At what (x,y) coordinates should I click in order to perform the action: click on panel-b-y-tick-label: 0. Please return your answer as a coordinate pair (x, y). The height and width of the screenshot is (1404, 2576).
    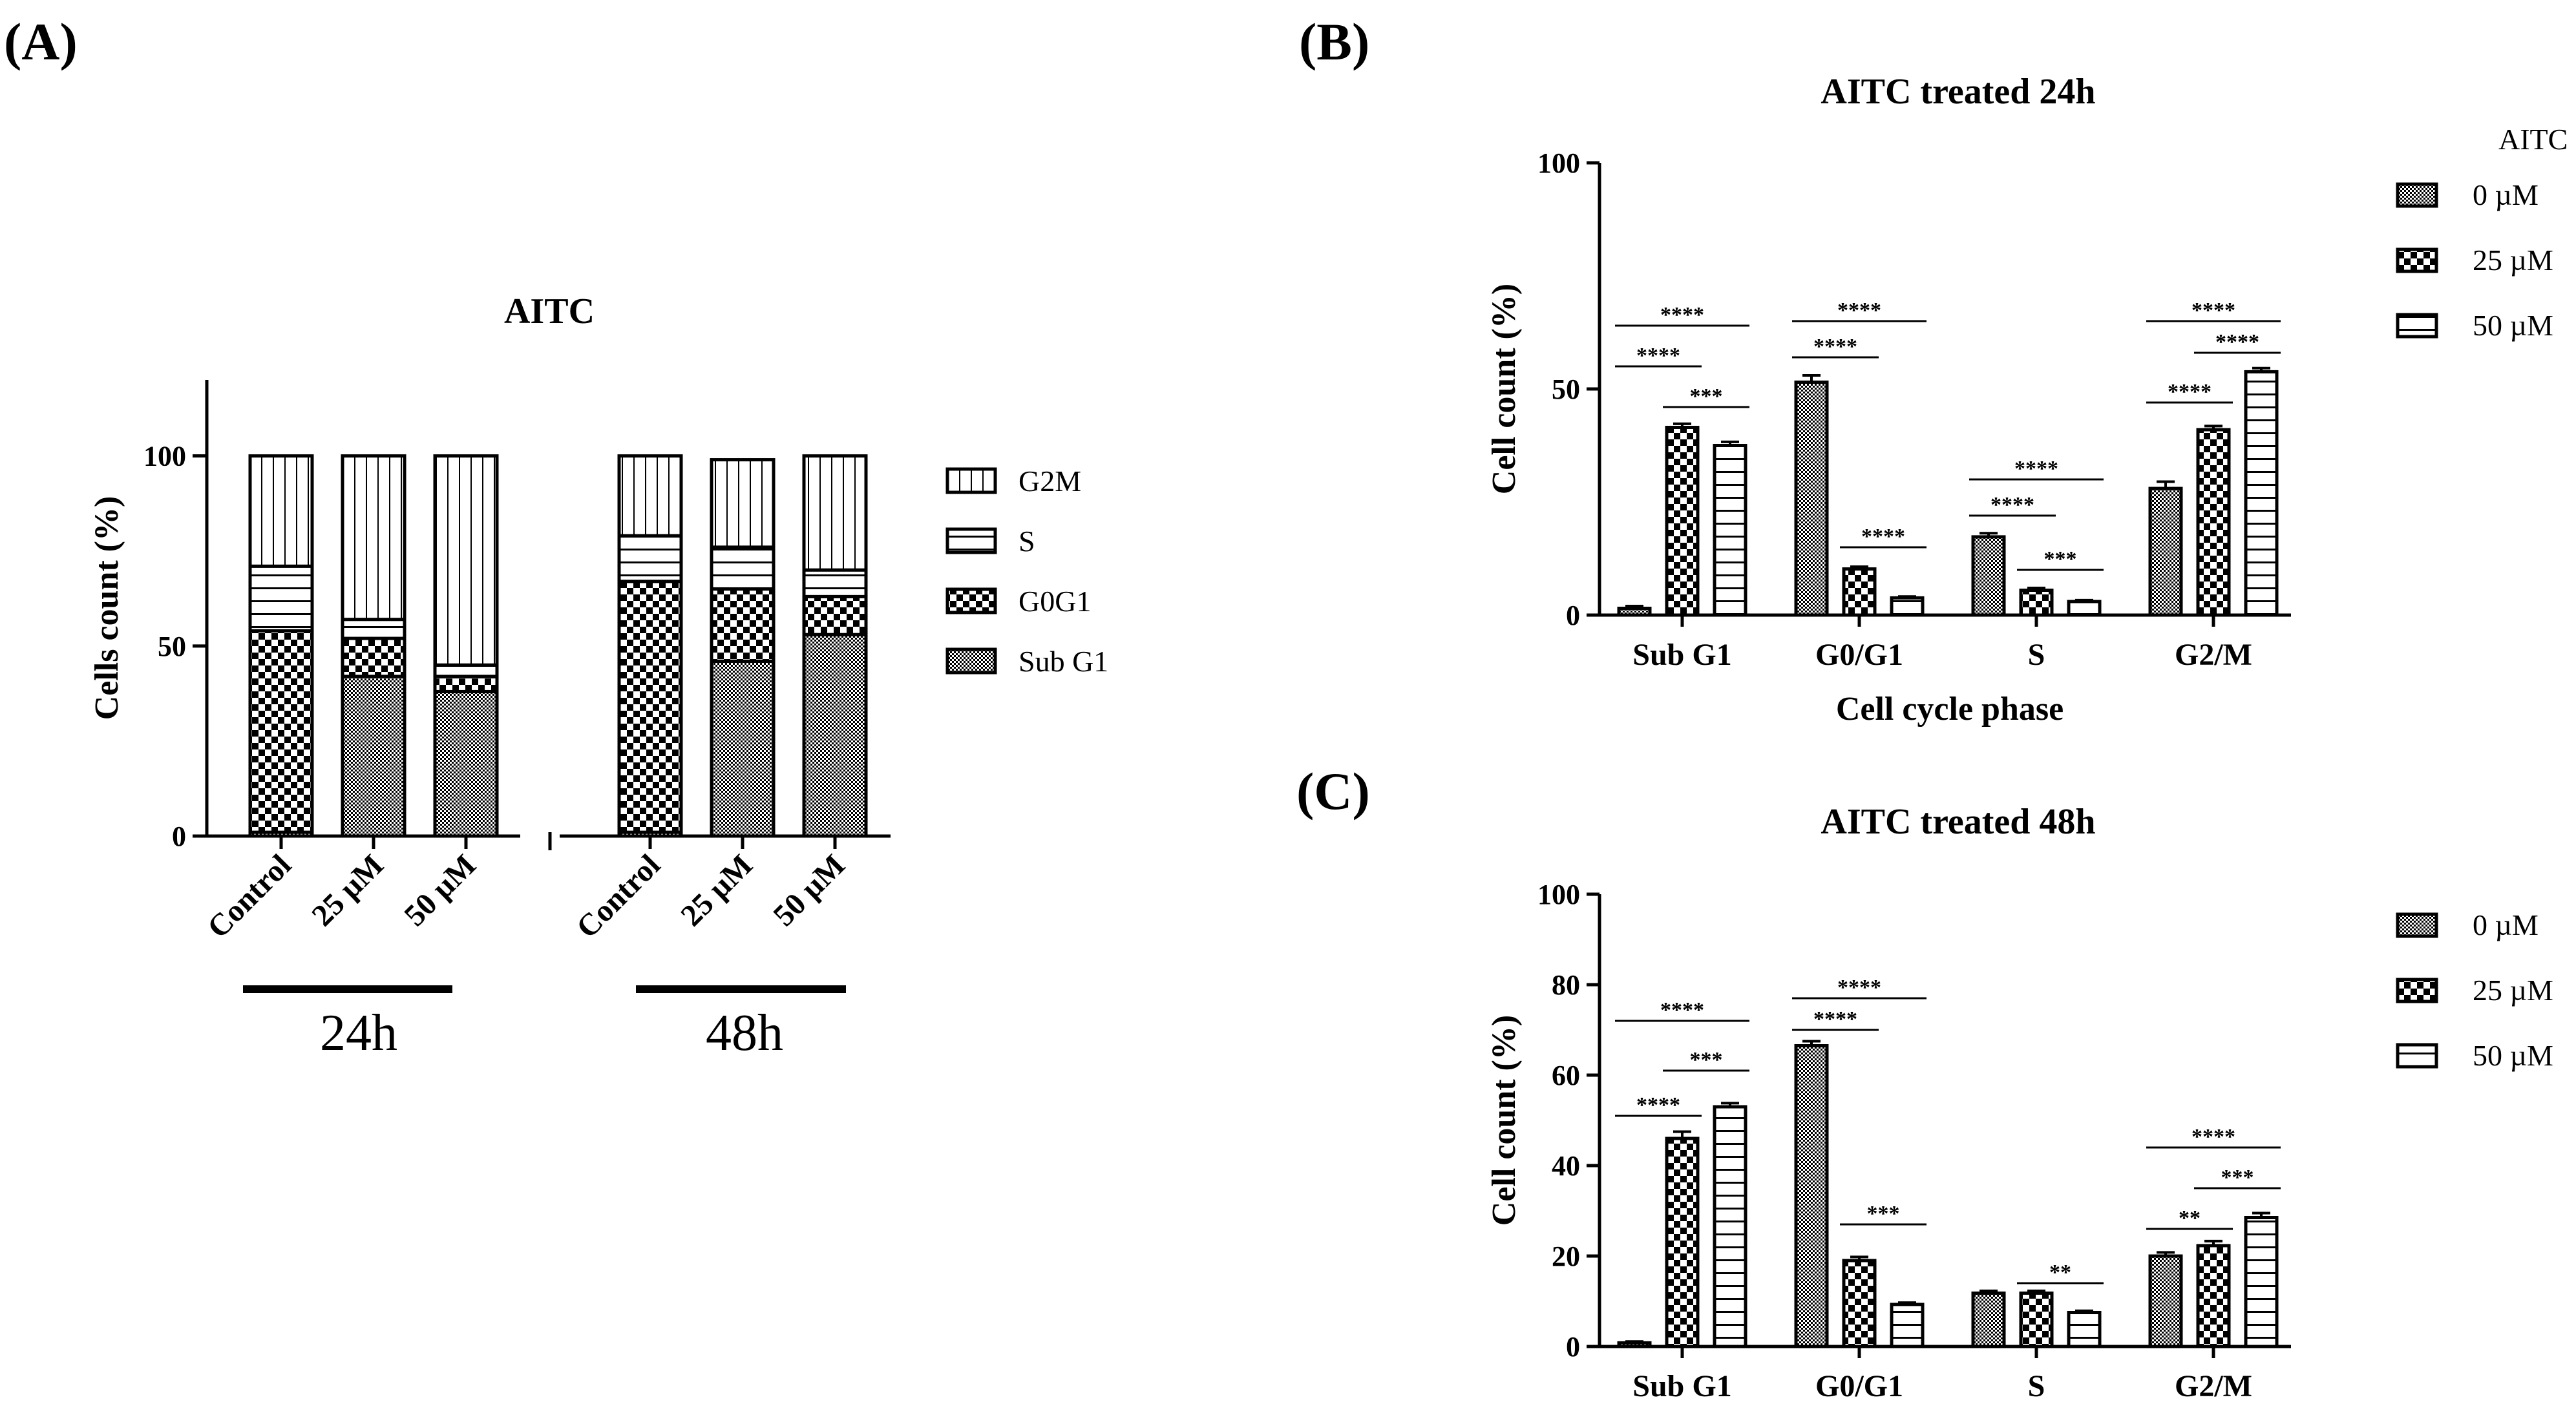
    Looking at the image, I should click on (1573, 615).